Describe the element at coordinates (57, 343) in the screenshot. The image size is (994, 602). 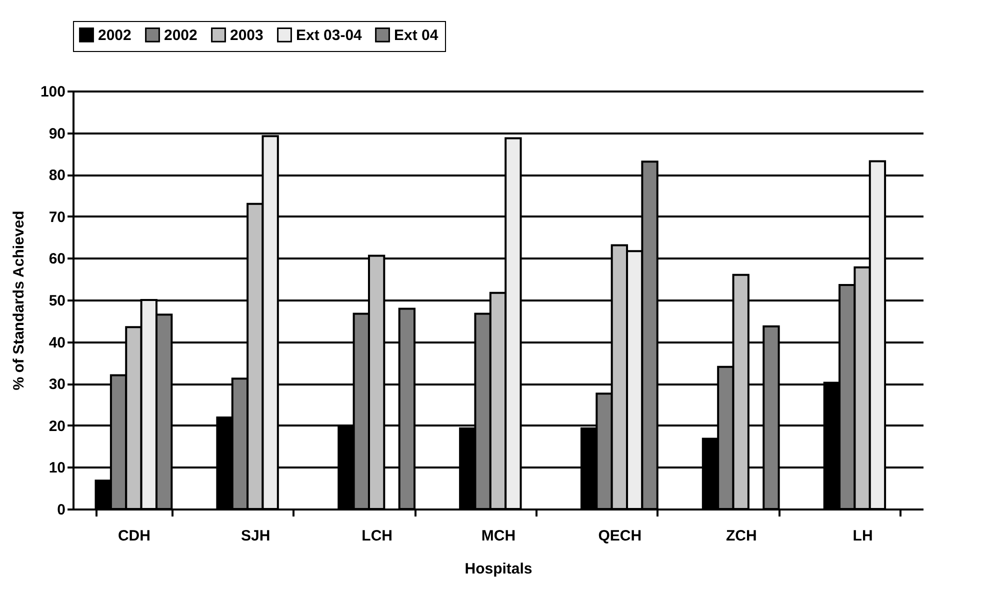
I see `y-tick-label: 40` at that location.